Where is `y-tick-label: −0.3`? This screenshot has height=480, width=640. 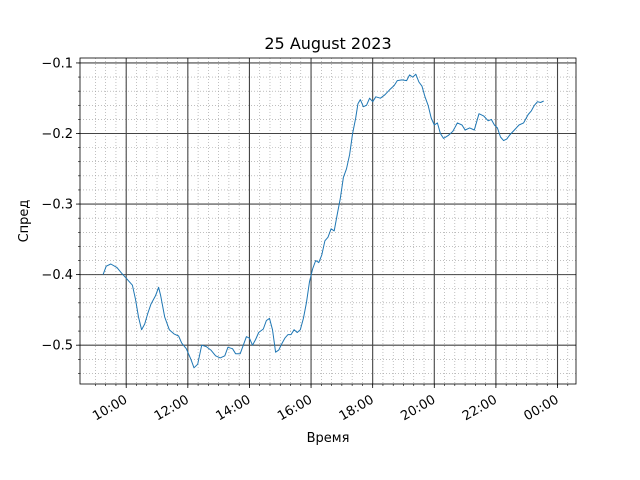 y-tick-label: −0.3 is located at coordinates (57, 205).